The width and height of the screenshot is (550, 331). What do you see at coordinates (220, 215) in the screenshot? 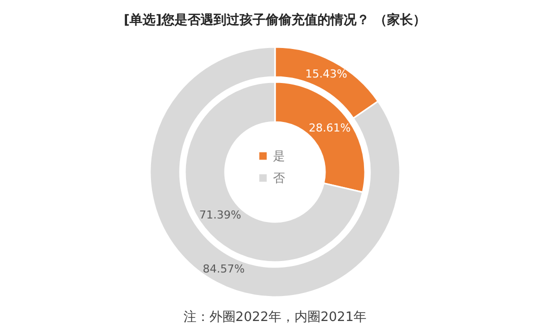
I see `data-label: 71.39%` at bounding box center [220, 215].